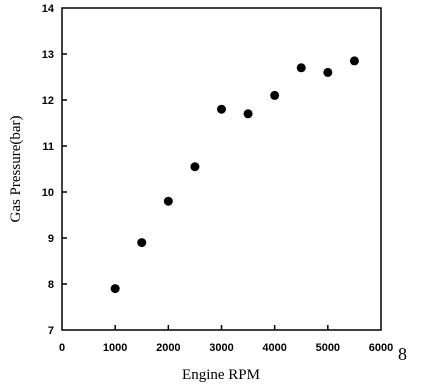 Image resolution: width=426 pixels, height=390 pixels. Describe the element at coordinates (48, 193) in the screenshot. I see `y-tick-label: 10` at that location.